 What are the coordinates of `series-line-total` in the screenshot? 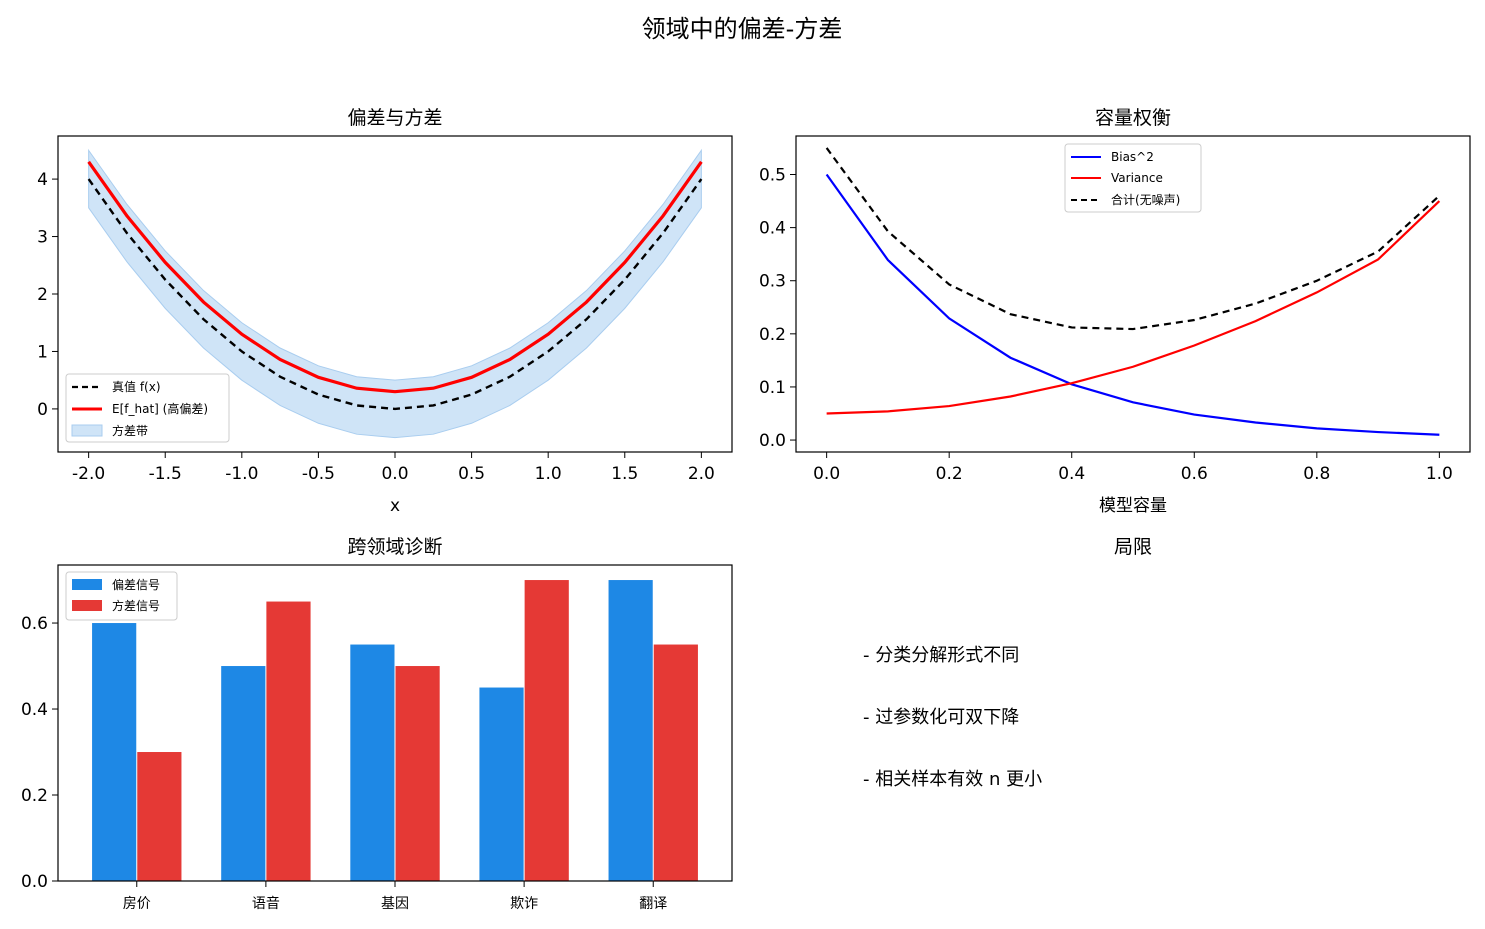 It's located at (1133, 239).